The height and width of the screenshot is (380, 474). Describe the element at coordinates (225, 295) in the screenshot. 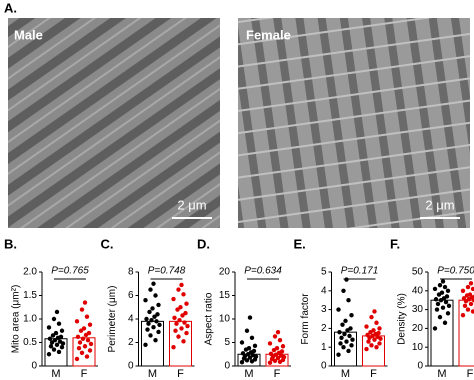

I see `y-tick-label: 15` at that location.